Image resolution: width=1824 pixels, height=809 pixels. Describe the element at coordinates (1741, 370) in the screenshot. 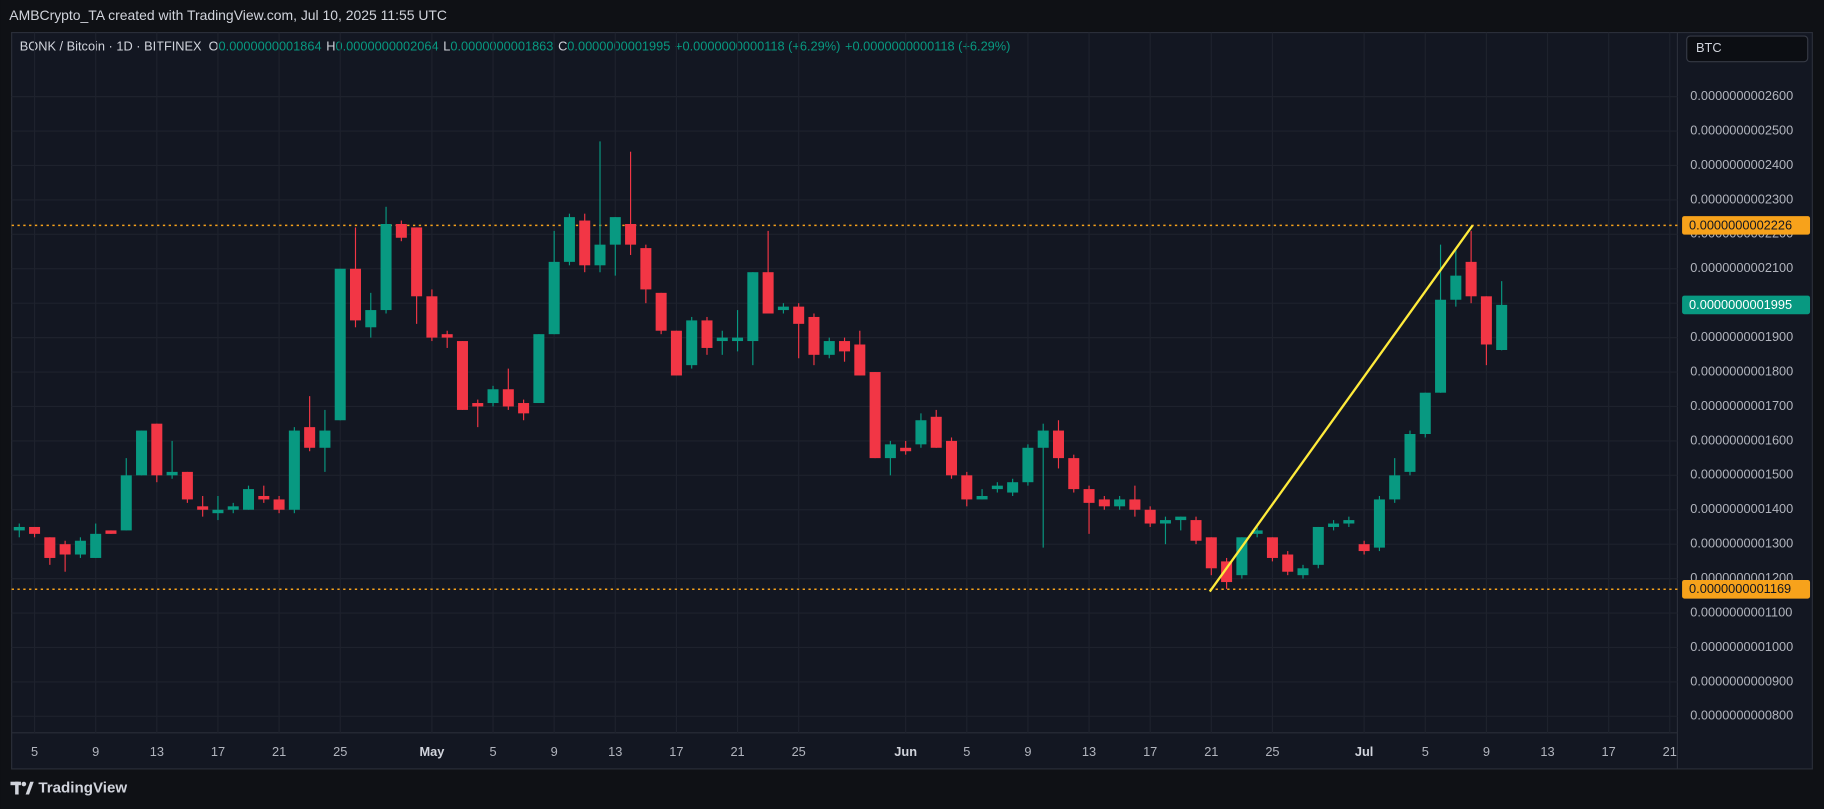

I see `y-tick-label: 0.0000000001800` at that location.